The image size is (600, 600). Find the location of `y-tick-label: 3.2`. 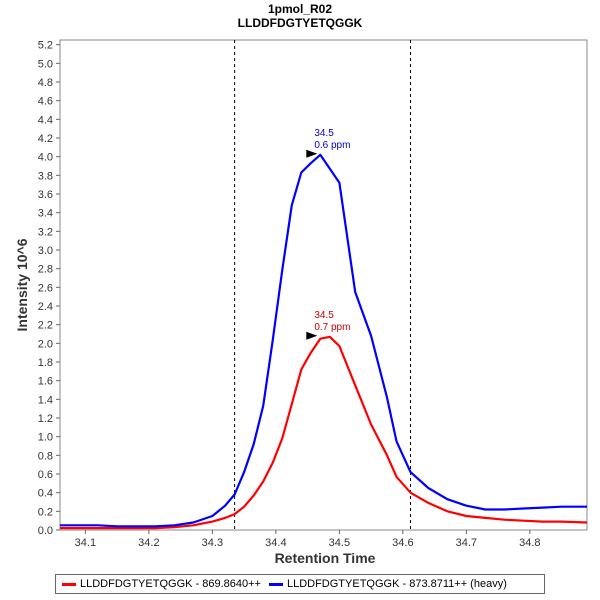

y-tick-label: 3.2 is located at coordinates (45, 232).